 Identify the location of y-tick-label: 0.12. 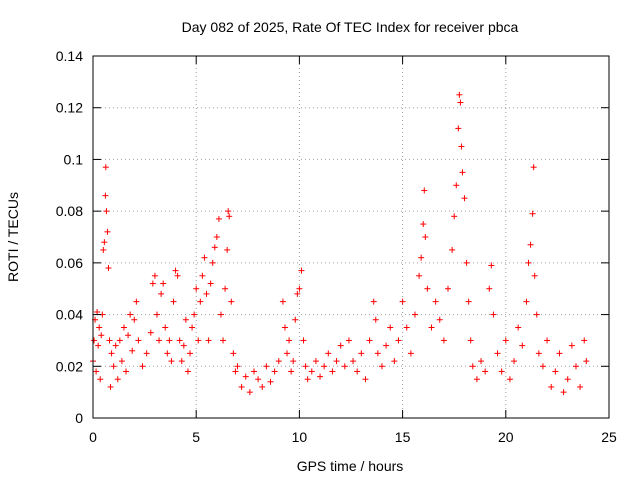
(69, 108).